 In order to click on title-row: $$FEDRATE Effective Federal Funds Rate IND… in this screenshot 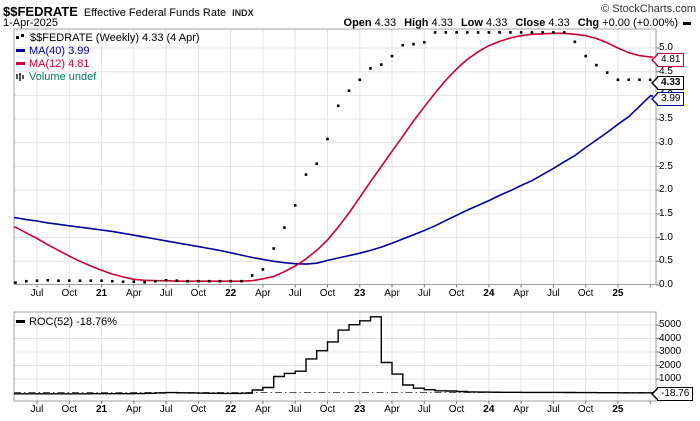, I will do `click(349, 11)`.